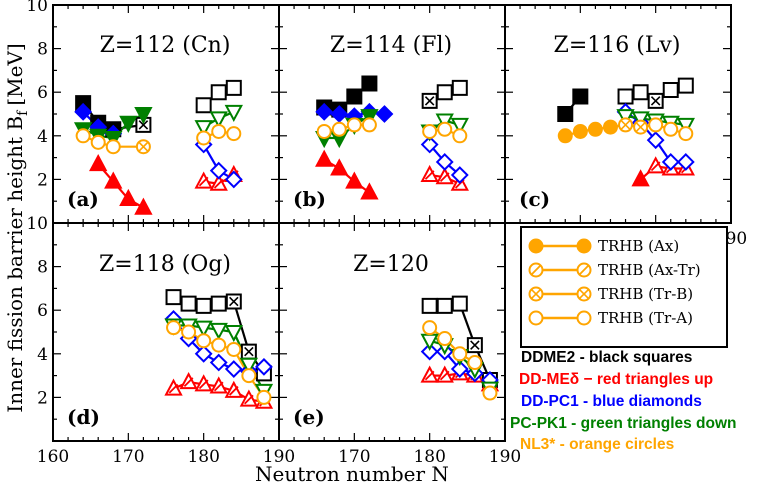 The height and width of the screenshot is (488, 763). I want to click on y-axis-label-subscript: f, so click(23, 112).